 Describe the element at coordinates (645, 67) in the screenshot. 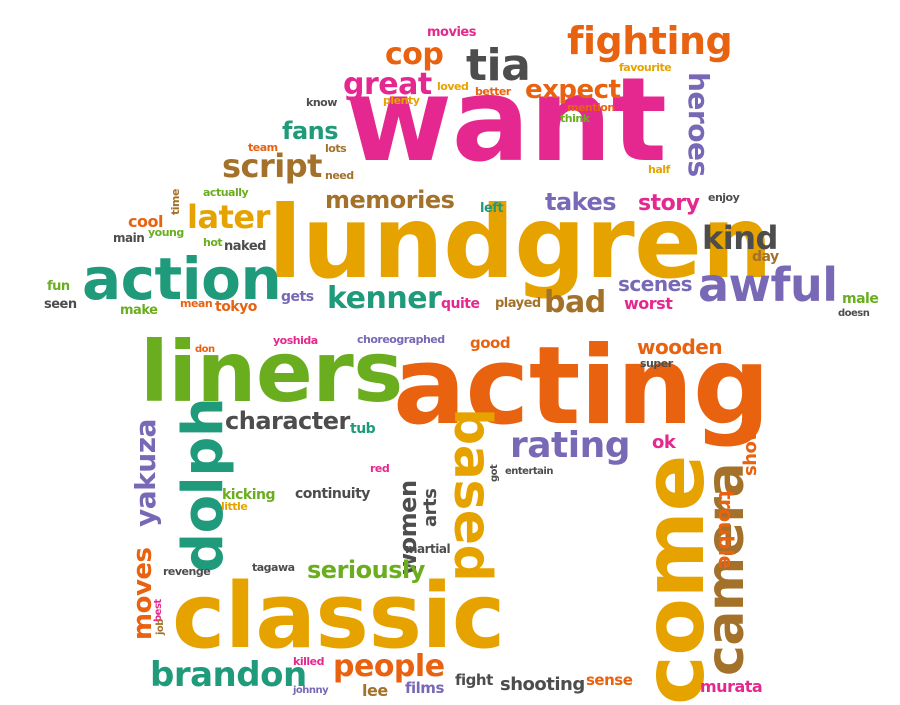

I see `word-favourite: favourite` at that location.